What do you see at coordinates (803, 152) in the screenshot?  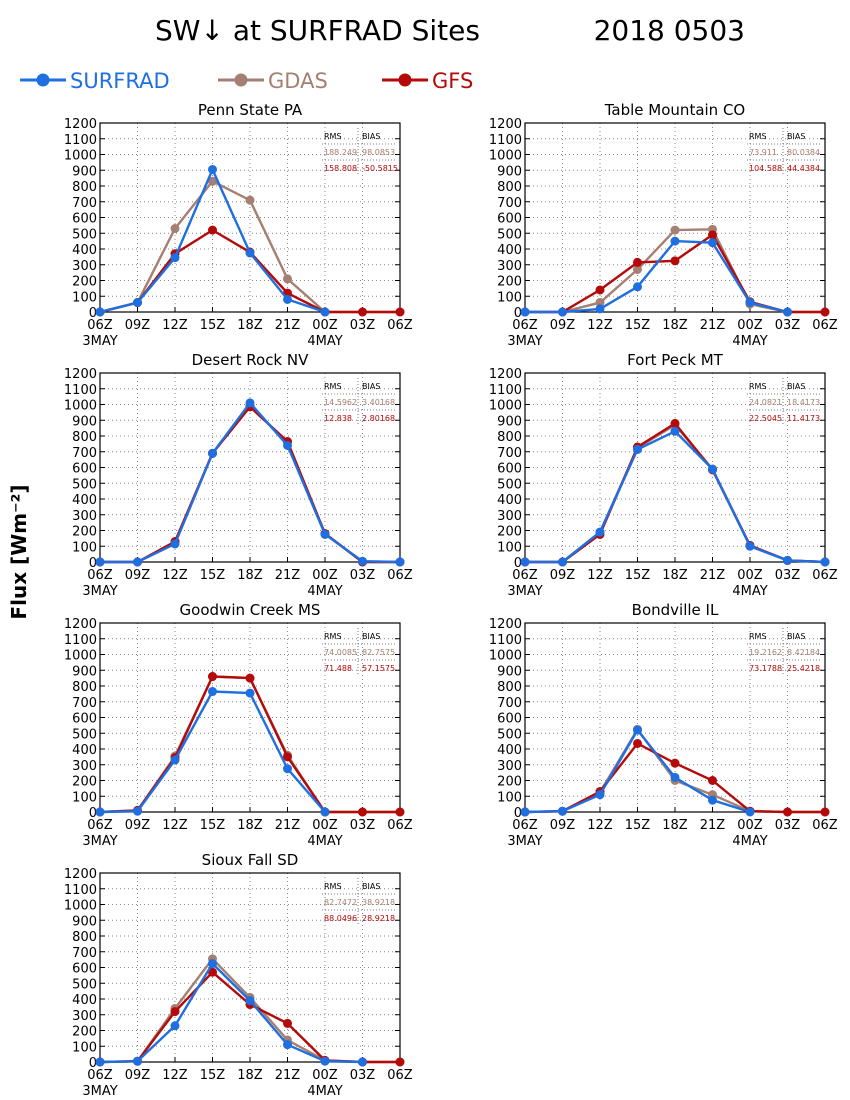 I see `stats-bias-gdas: 80.0384` at bounding box center [803, 152].